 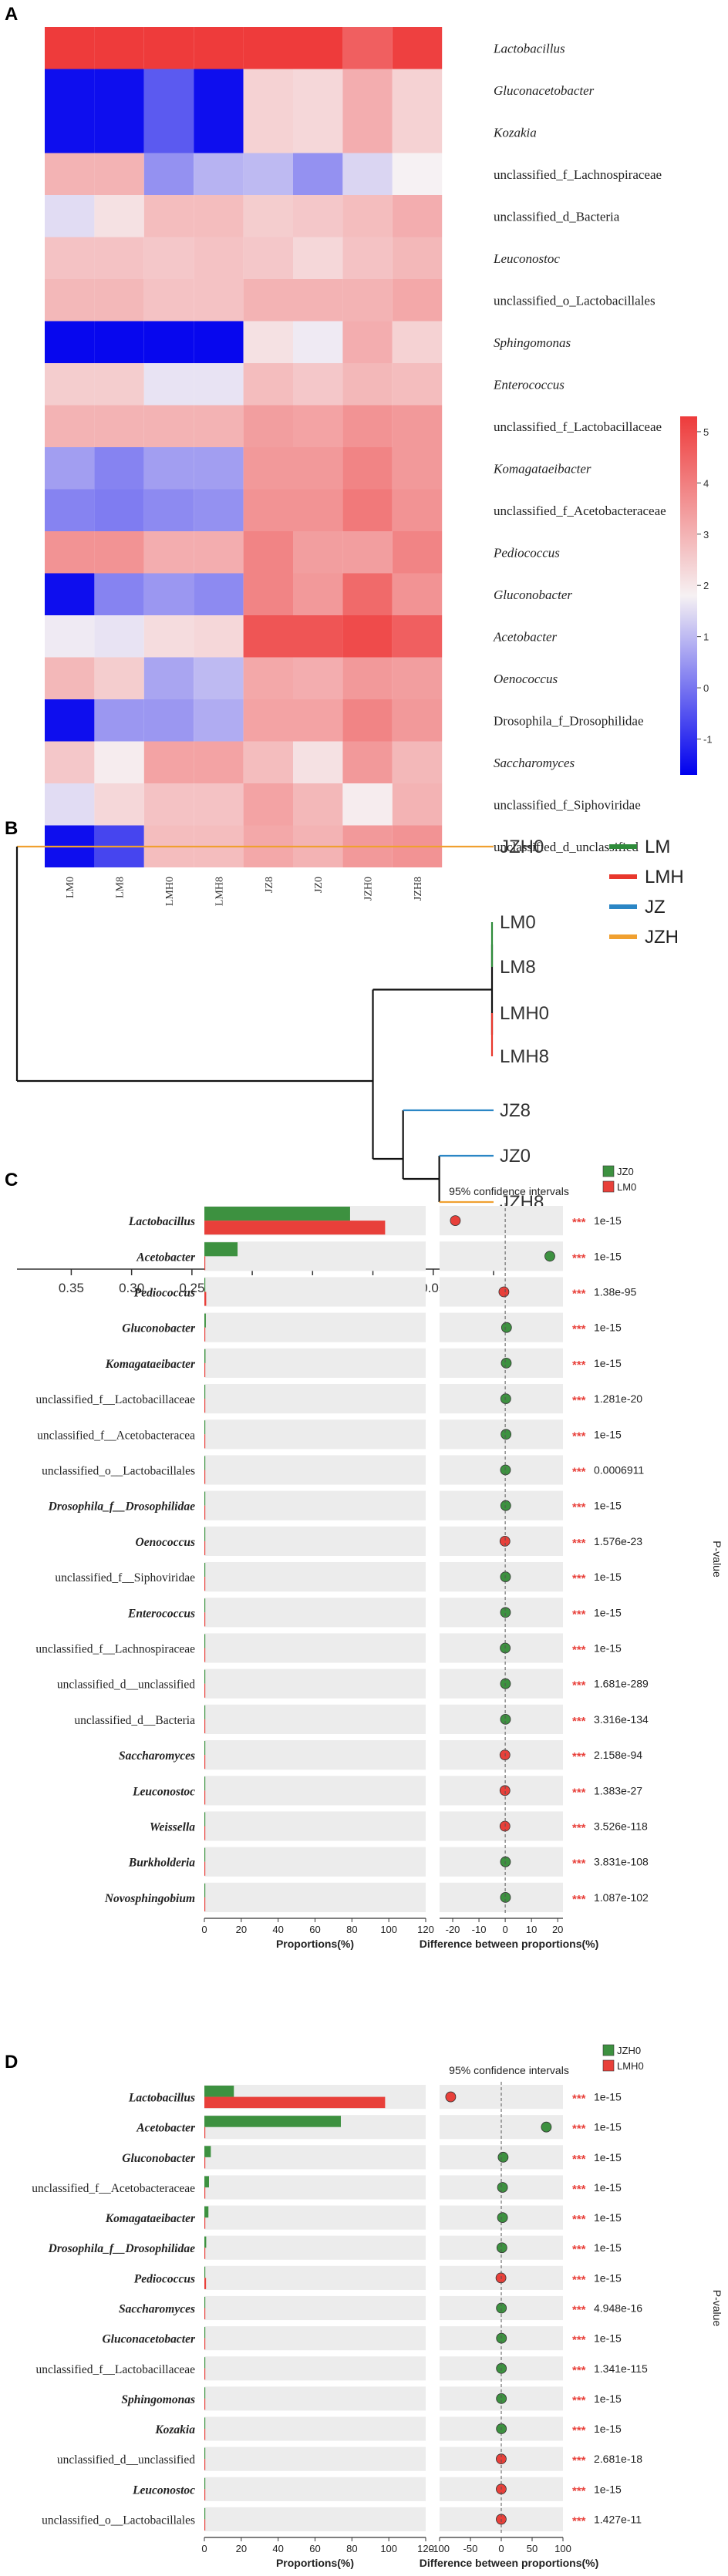 I want to click on heatmap-row-label: Leuconostoc, so click(x=527, y=258).